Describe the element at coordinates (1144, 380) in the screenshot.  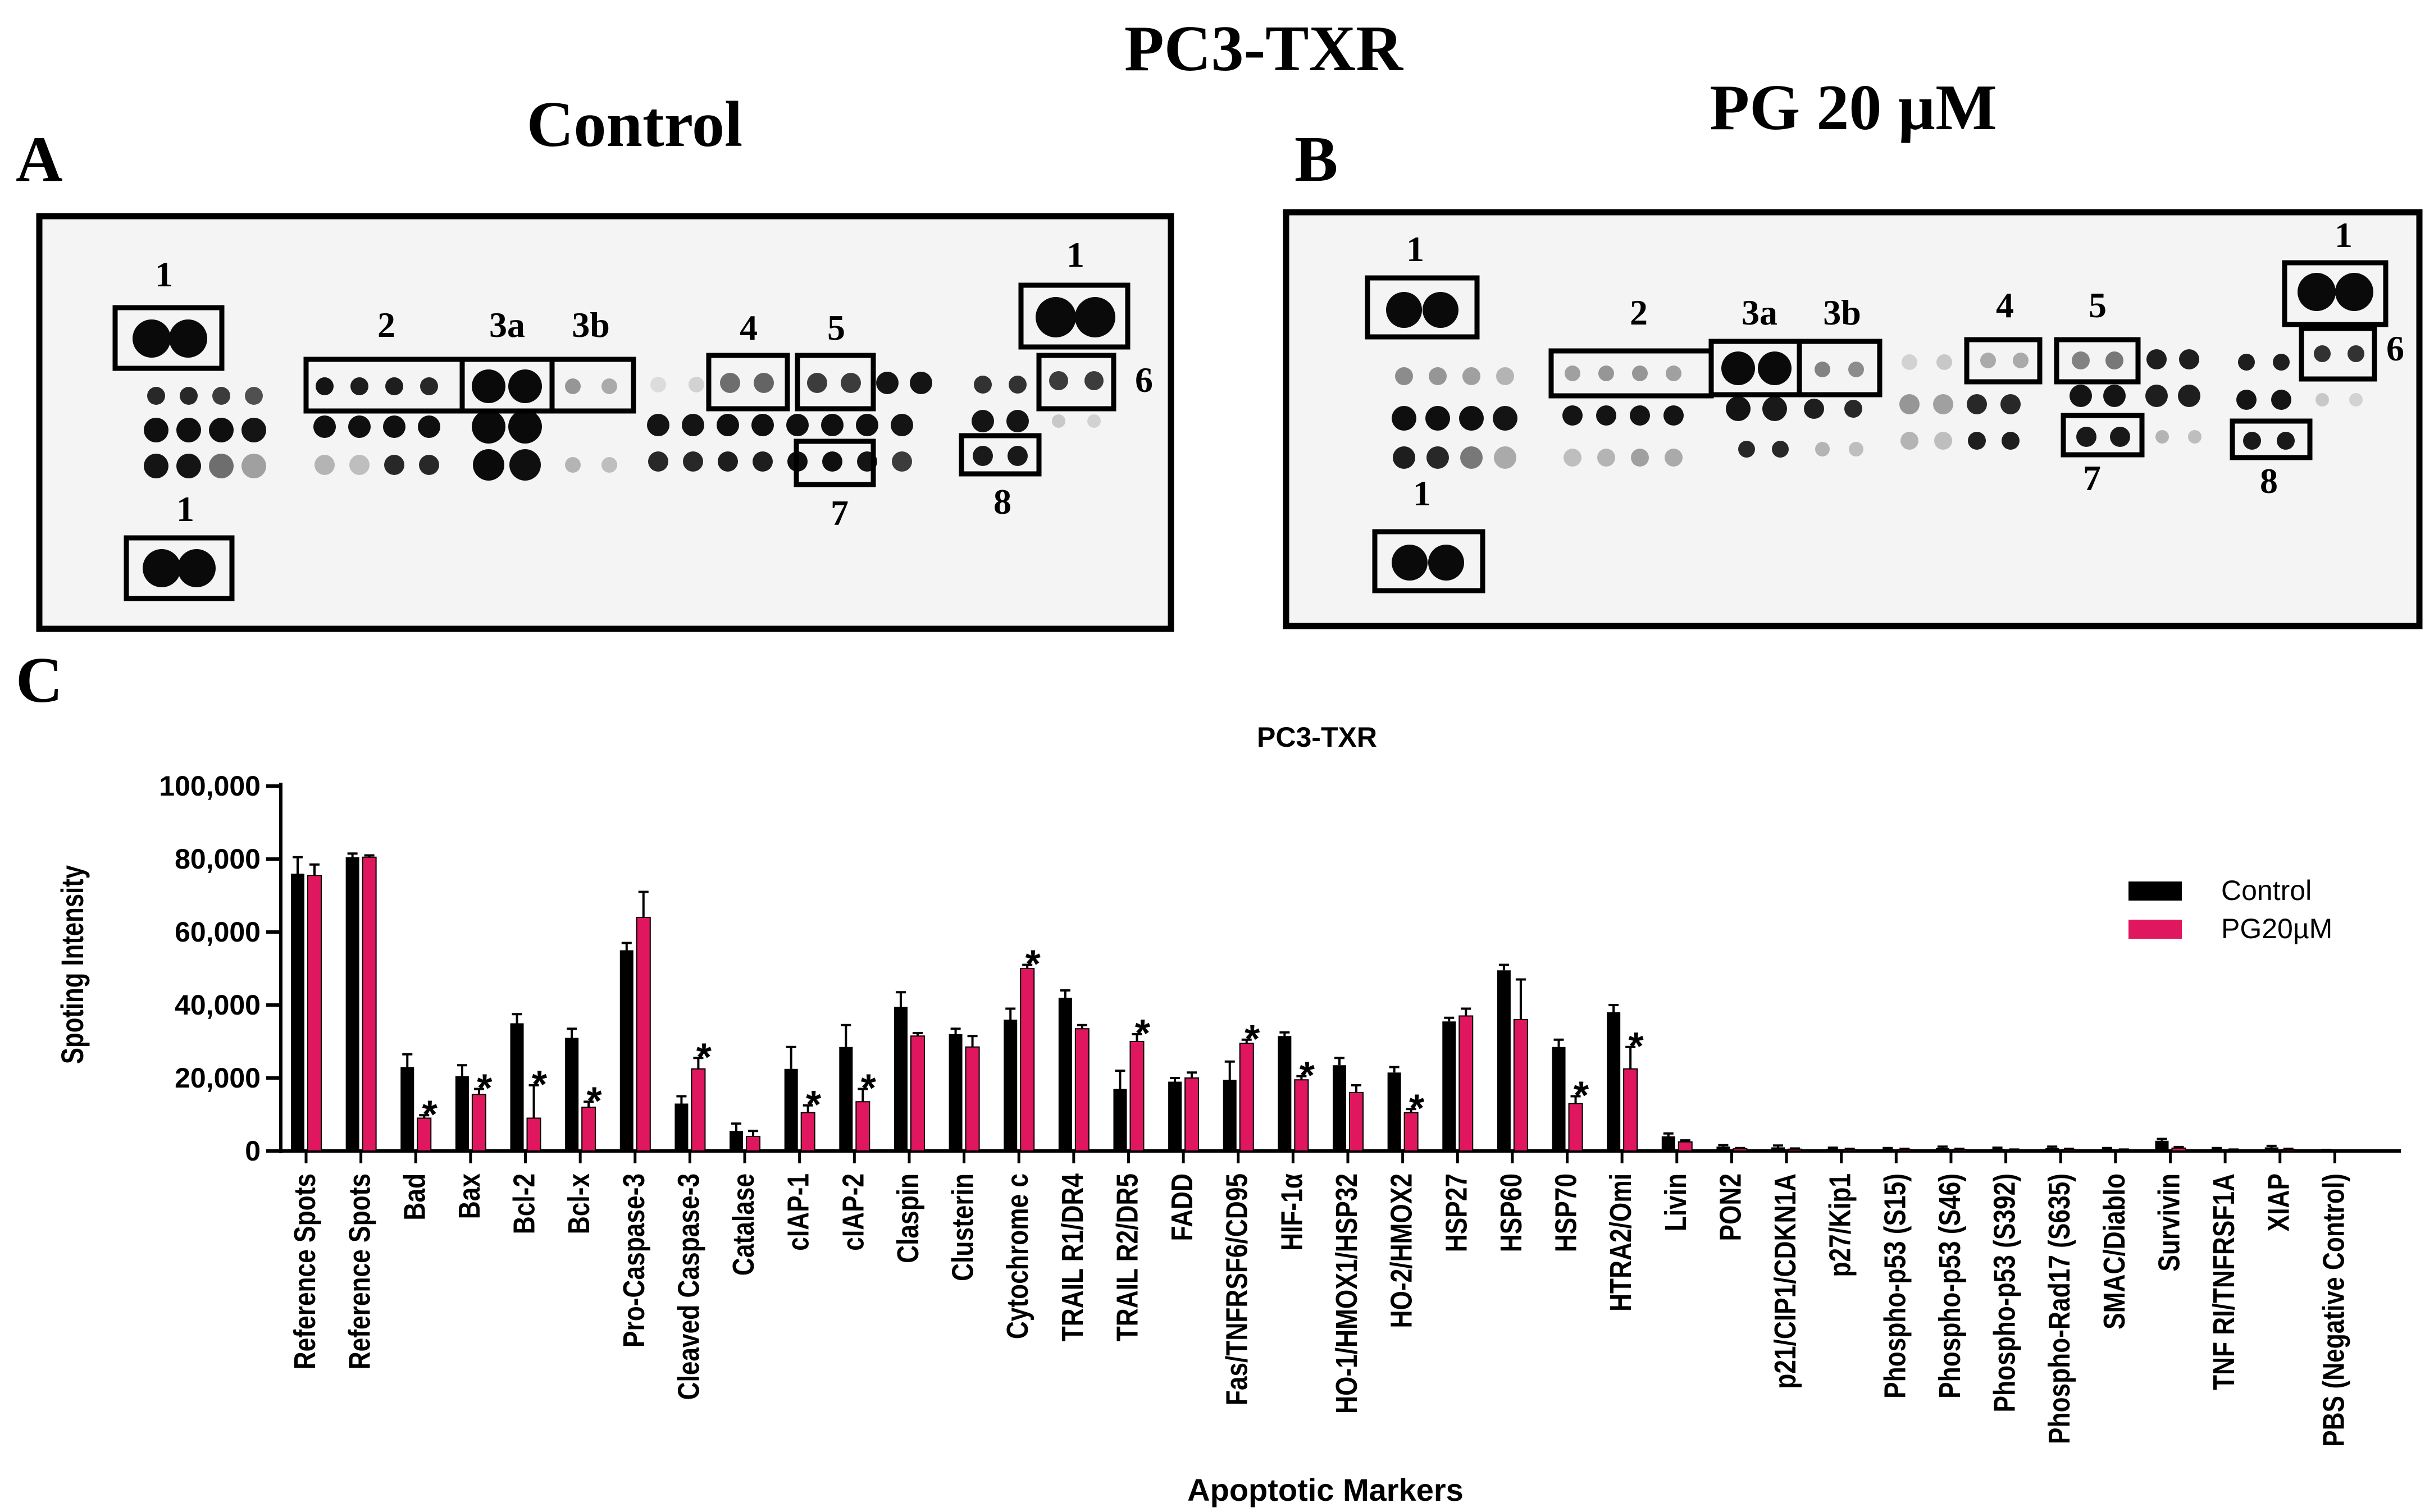
I see `label-6: 6` at that location.